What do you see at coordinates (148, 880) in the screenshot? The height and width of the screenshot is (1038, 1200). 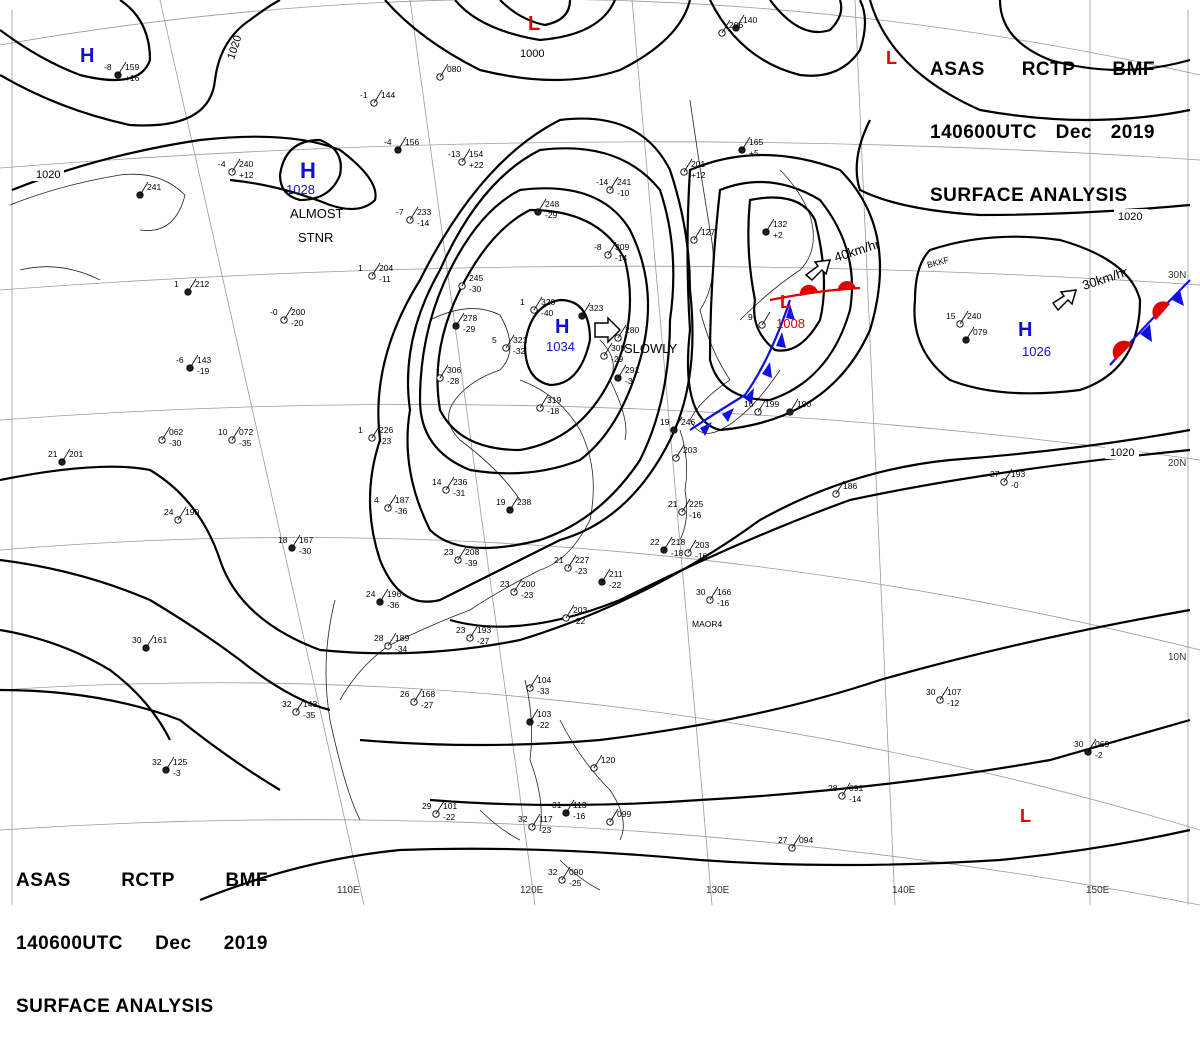 I see `header-center: RCTP` at bounding box center [148, 880].